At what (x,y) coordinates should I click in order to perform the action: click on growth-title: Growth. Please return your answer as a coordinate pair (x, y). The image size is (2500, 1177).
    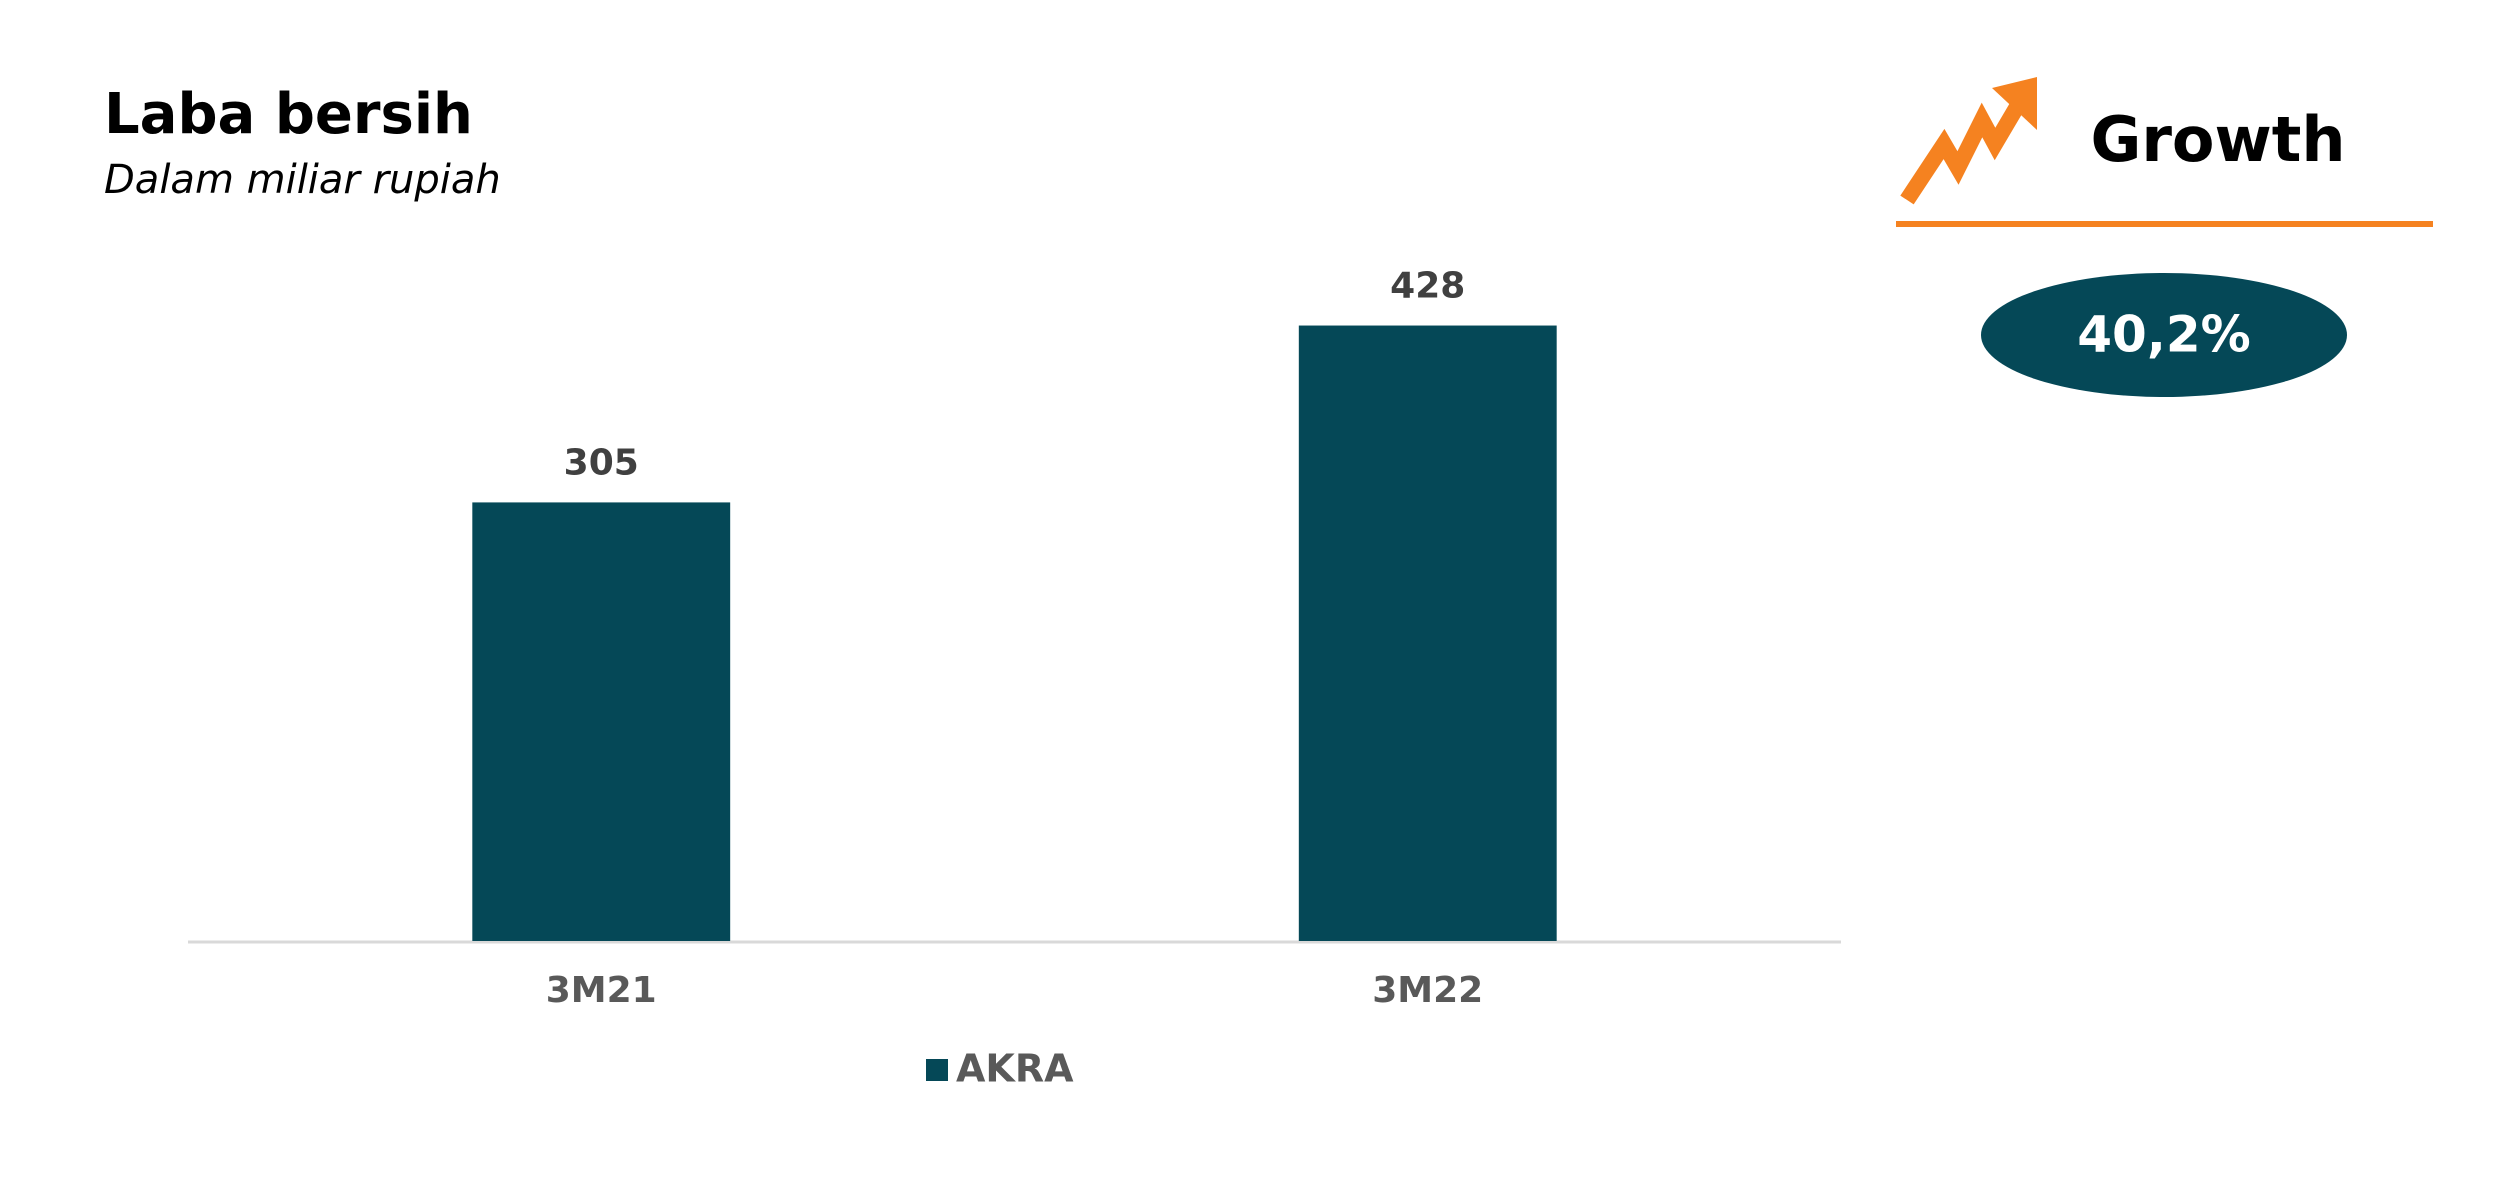
    Looking at the image, I should click on (2217, 139).